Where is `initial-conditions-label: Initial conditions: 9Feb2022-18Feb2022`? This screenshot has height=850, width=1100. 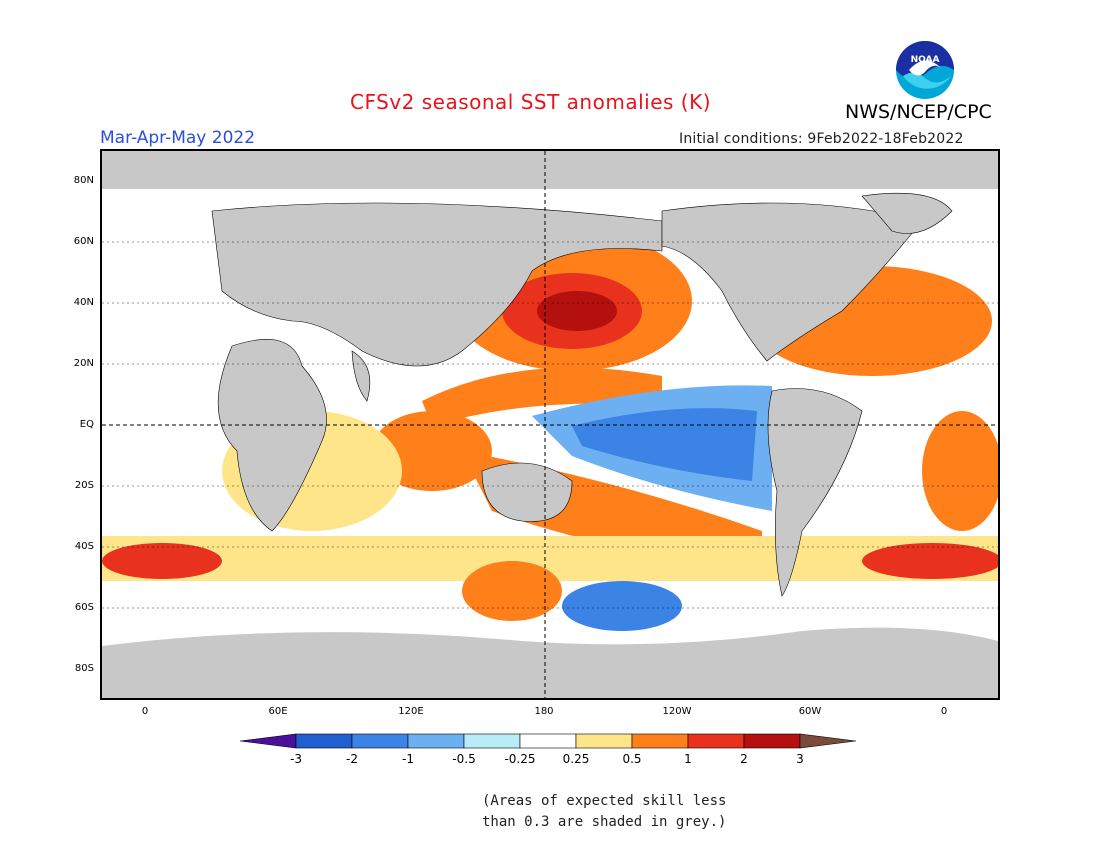 initial-conditions-label: Initial conditions: 9Feb2022-18Feb2022 is located at coordinates (821, 139).